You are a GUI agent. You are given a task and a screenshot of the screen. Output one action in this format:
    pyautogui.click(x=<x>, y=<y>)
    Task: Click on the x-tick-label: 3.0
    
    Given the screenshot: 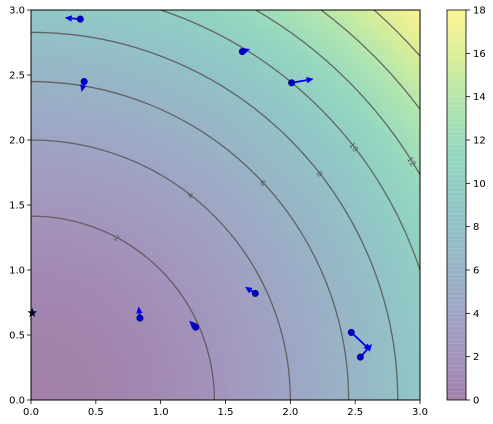 What is the action you would take?
    pyautogui.click(x=420, y=412)
    